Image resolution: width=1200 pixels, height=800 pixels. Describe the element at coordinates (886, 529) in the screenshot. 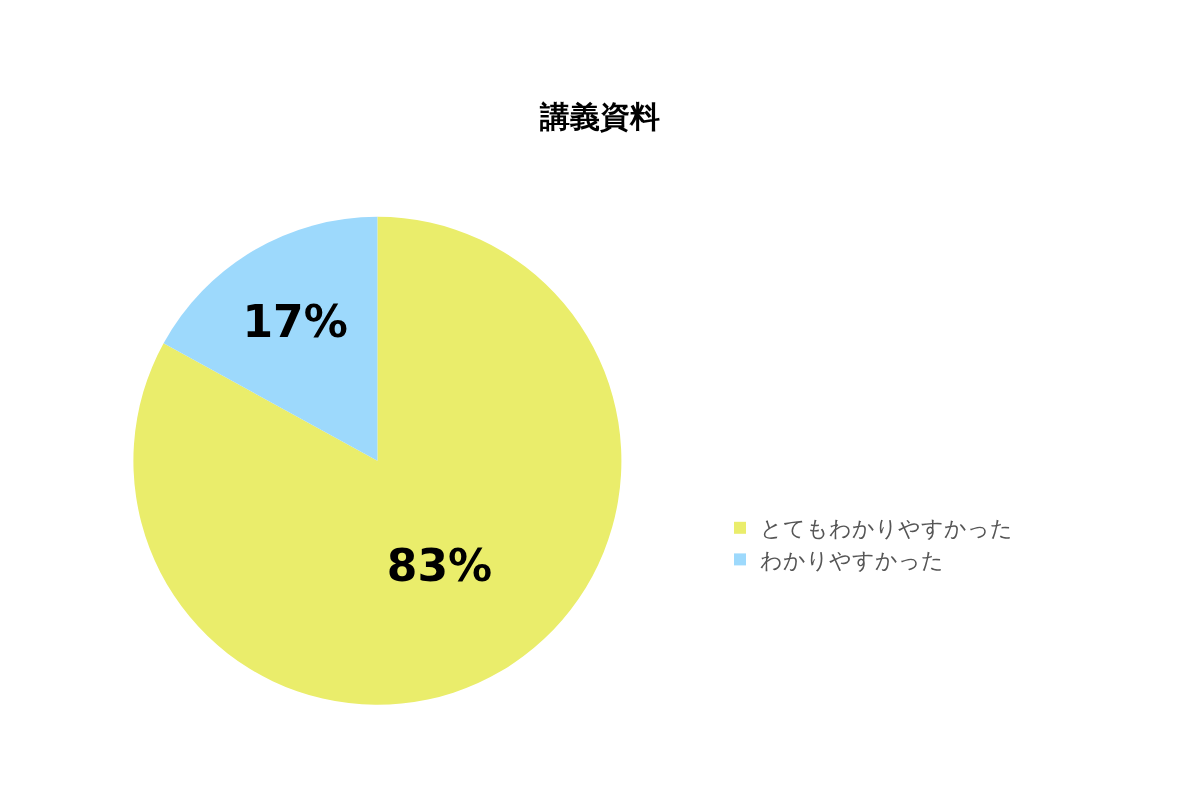

I see `legend-label: とてもわかりやすかった` at that location.